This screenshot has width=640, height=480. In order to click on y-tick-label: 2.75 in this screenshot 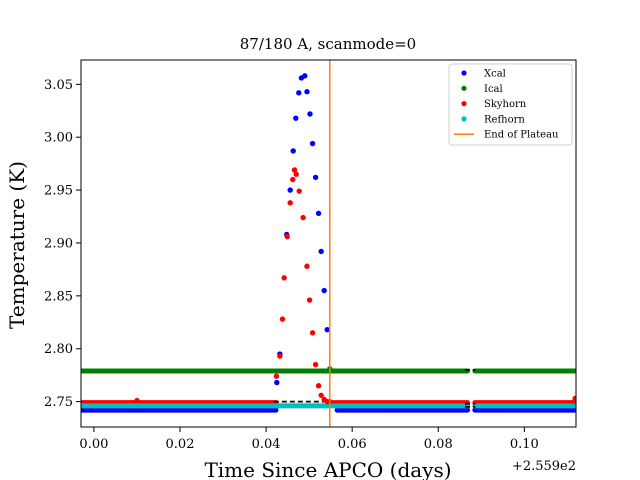, I will do `click(58, 402)`.